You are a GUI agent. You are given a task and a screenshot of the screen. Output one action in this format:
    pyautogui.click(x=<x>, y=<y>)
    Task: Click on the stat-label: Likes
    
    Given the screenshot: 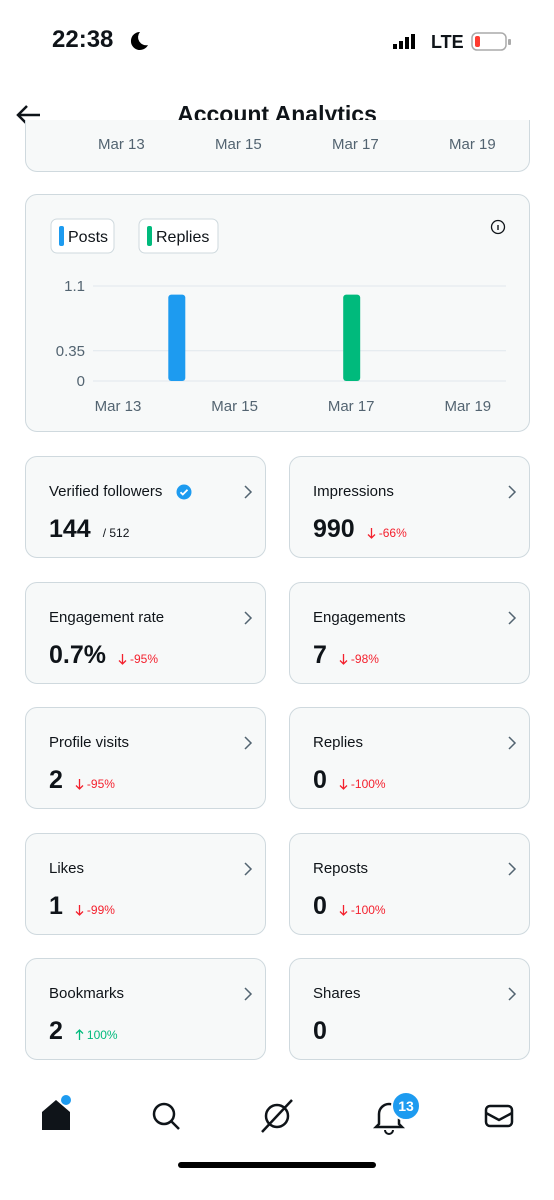 What is the action you would take?
    pyautogui.click(x=67, y=868)
    